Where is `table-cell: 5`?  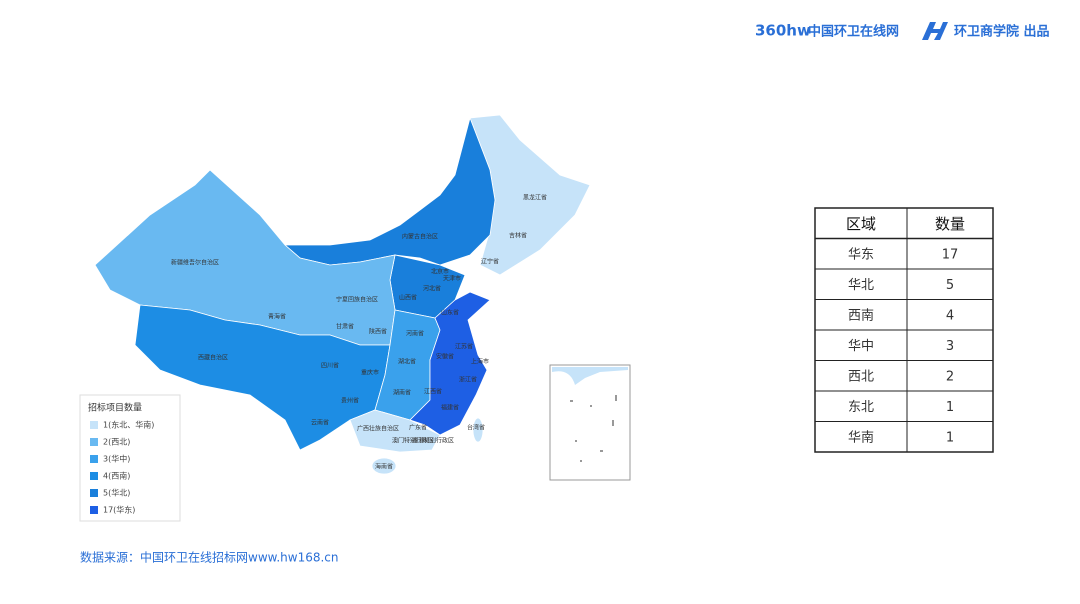
table-cell: 5 is located at coordinates (950, 285).